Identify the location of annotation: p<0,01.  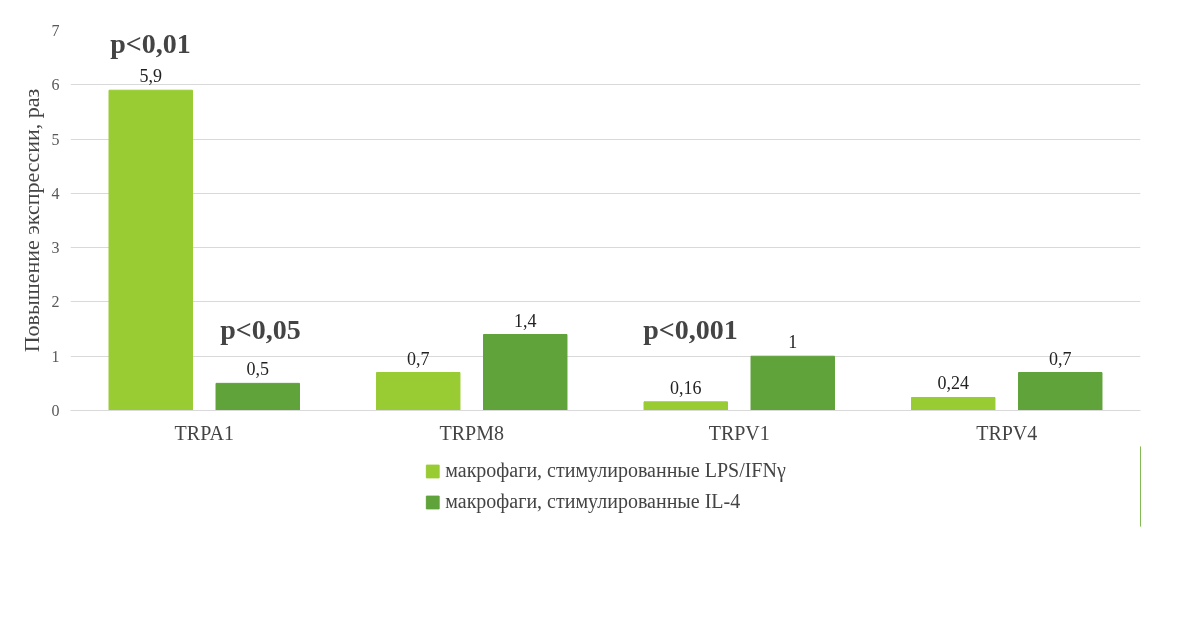
(150, 43).